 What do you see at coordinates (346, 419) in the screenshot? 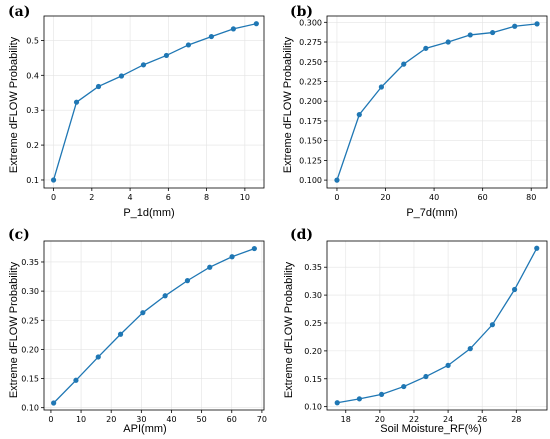
I see `panel-d-x-tick-label: 18` at bounding box center [346, 419].